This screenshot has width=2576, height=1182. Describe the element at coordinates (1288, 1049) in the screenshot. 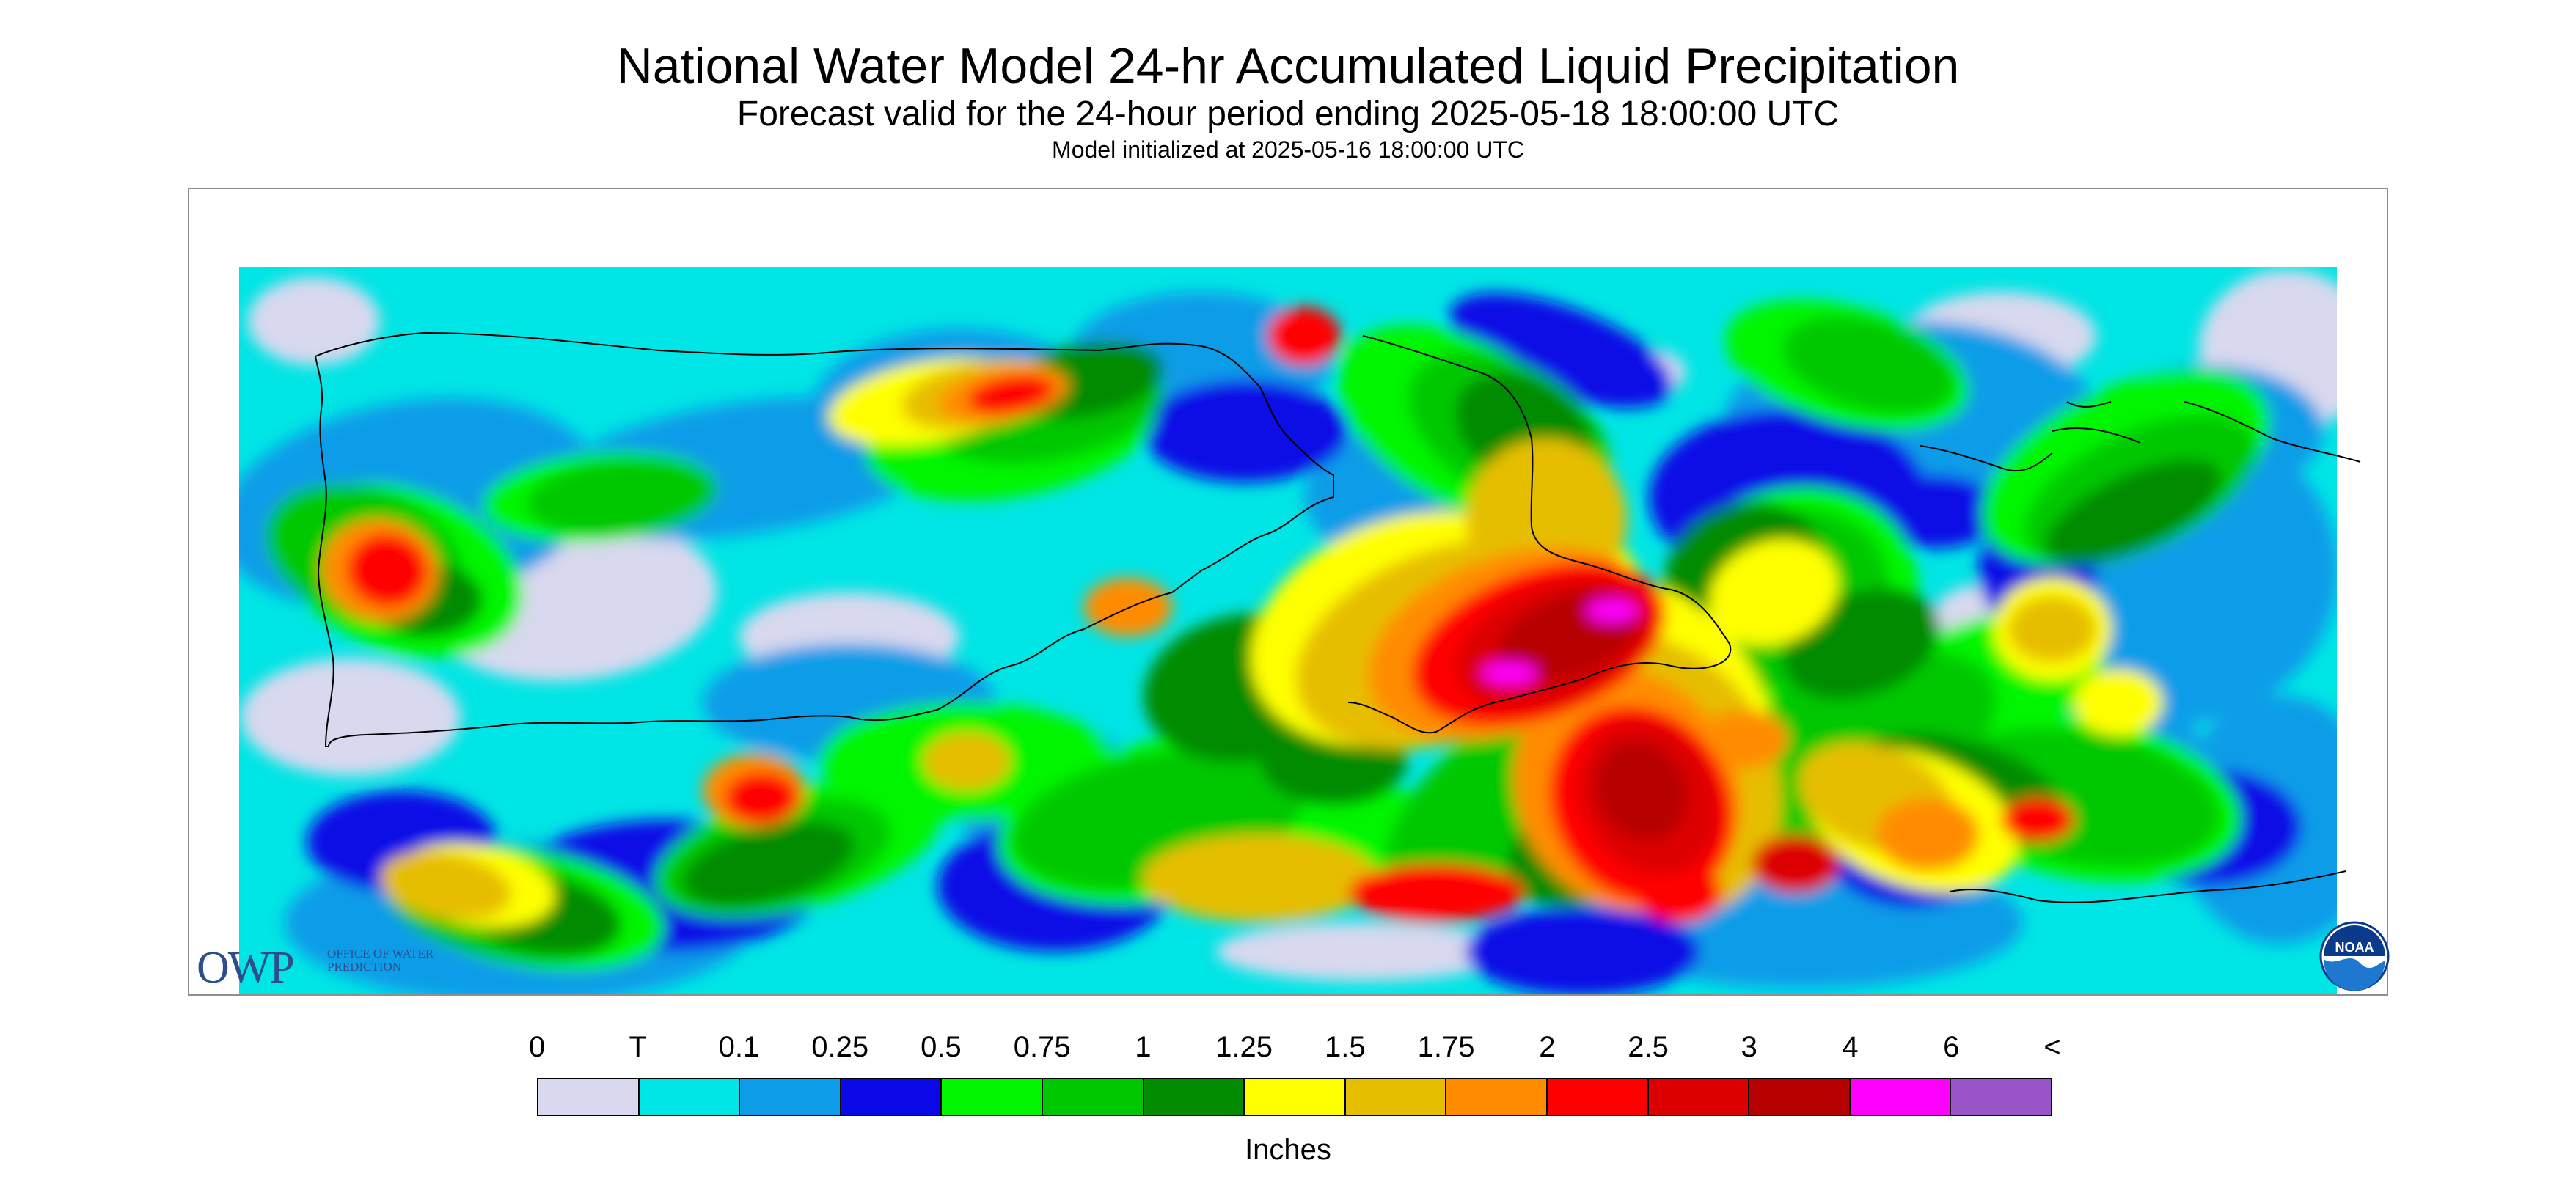

I see `legend-labels: 0 T 0.1 0.25 0.5 0.75 1 1.25 1.5 1.75 2 2.5 3 4 6 <` at that location.